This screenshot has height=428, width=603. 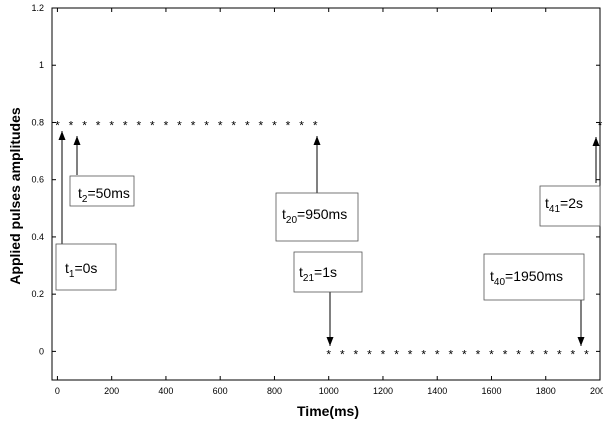 What do you see at coordinates (329, 391) in the screenshot?
I see `x-tick-label: 1000` at bounding box center [329, 391].